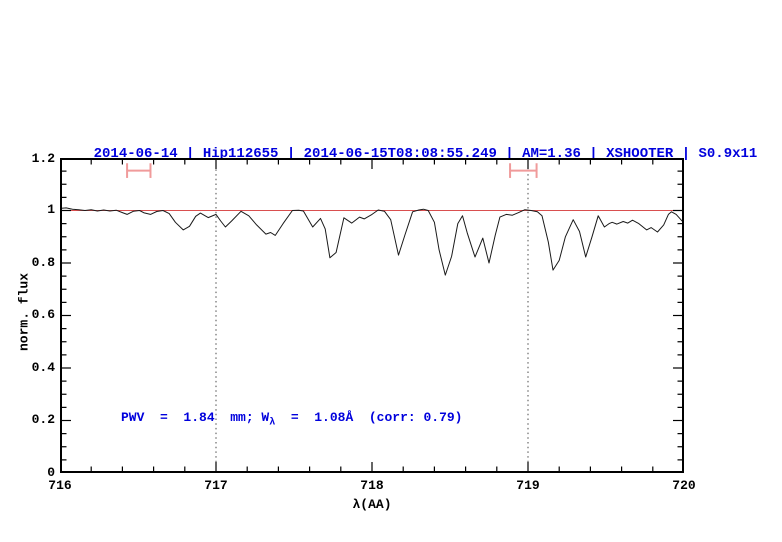  What do you see at coordinates (684, 485) in the screenshot?
I see `x-tick-label-720: 720` at bounding box center [684, 485].